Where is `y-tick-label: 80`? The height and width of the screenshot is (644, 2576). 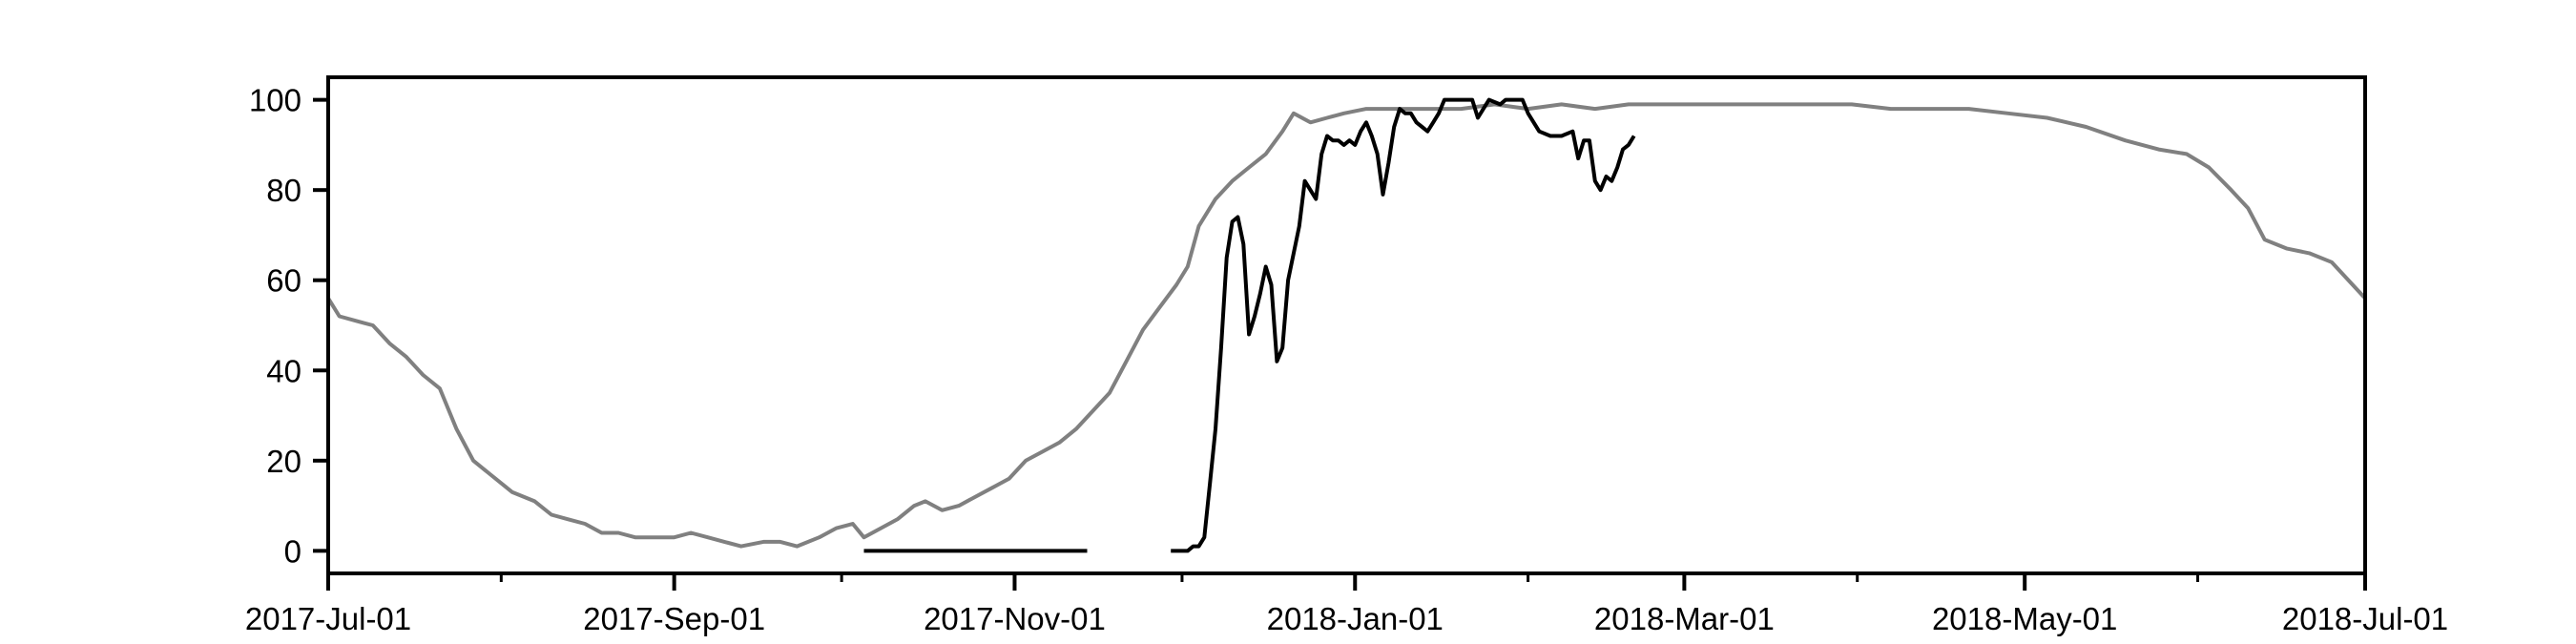
y-tick-label: 80 is located at coordinates (283, 190).